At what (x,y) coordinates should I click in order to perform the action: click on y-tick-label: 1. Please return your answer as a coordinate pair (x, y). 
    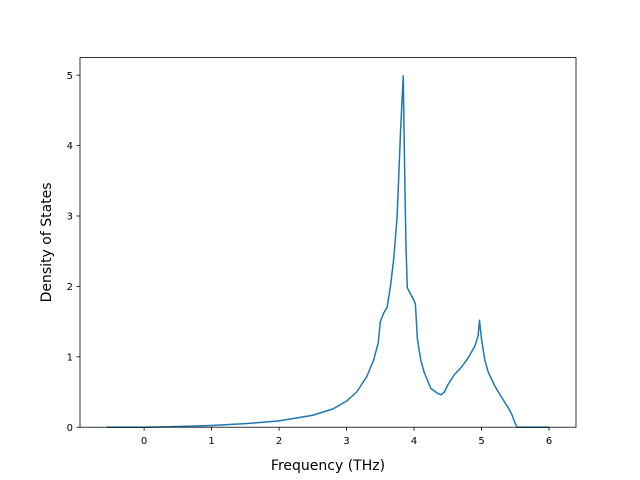
    Looking at the image, I should click on (70, 357).